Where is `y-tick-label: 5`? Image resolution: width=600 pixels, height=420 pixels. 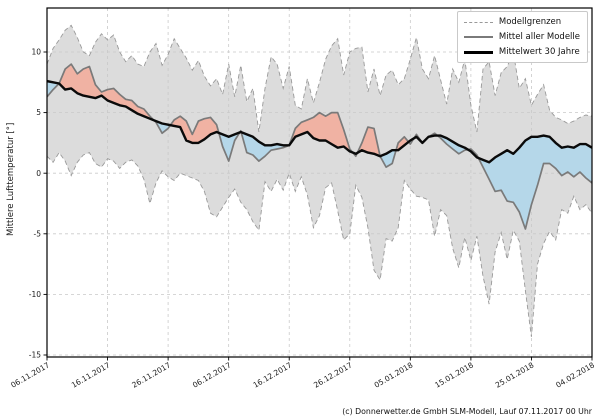 y-tick-label: 5 is located at coordinates (38, 112).